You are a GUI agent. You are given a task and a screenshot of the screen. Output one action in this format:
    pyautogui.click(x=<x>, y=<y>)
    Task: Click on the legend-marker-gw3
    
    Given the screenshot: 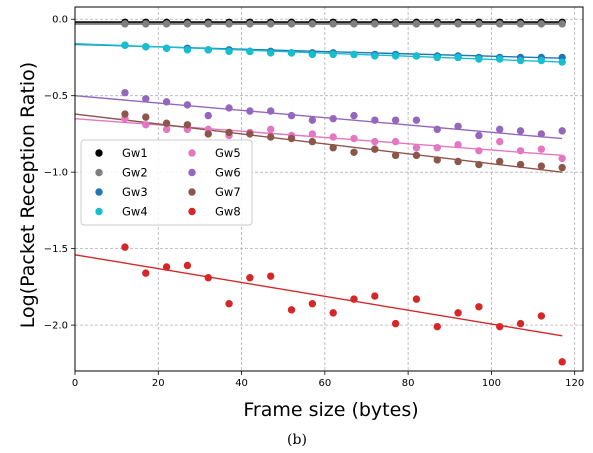 What is the action you would take?
    pyautogui.click(x=99, y=192)
    